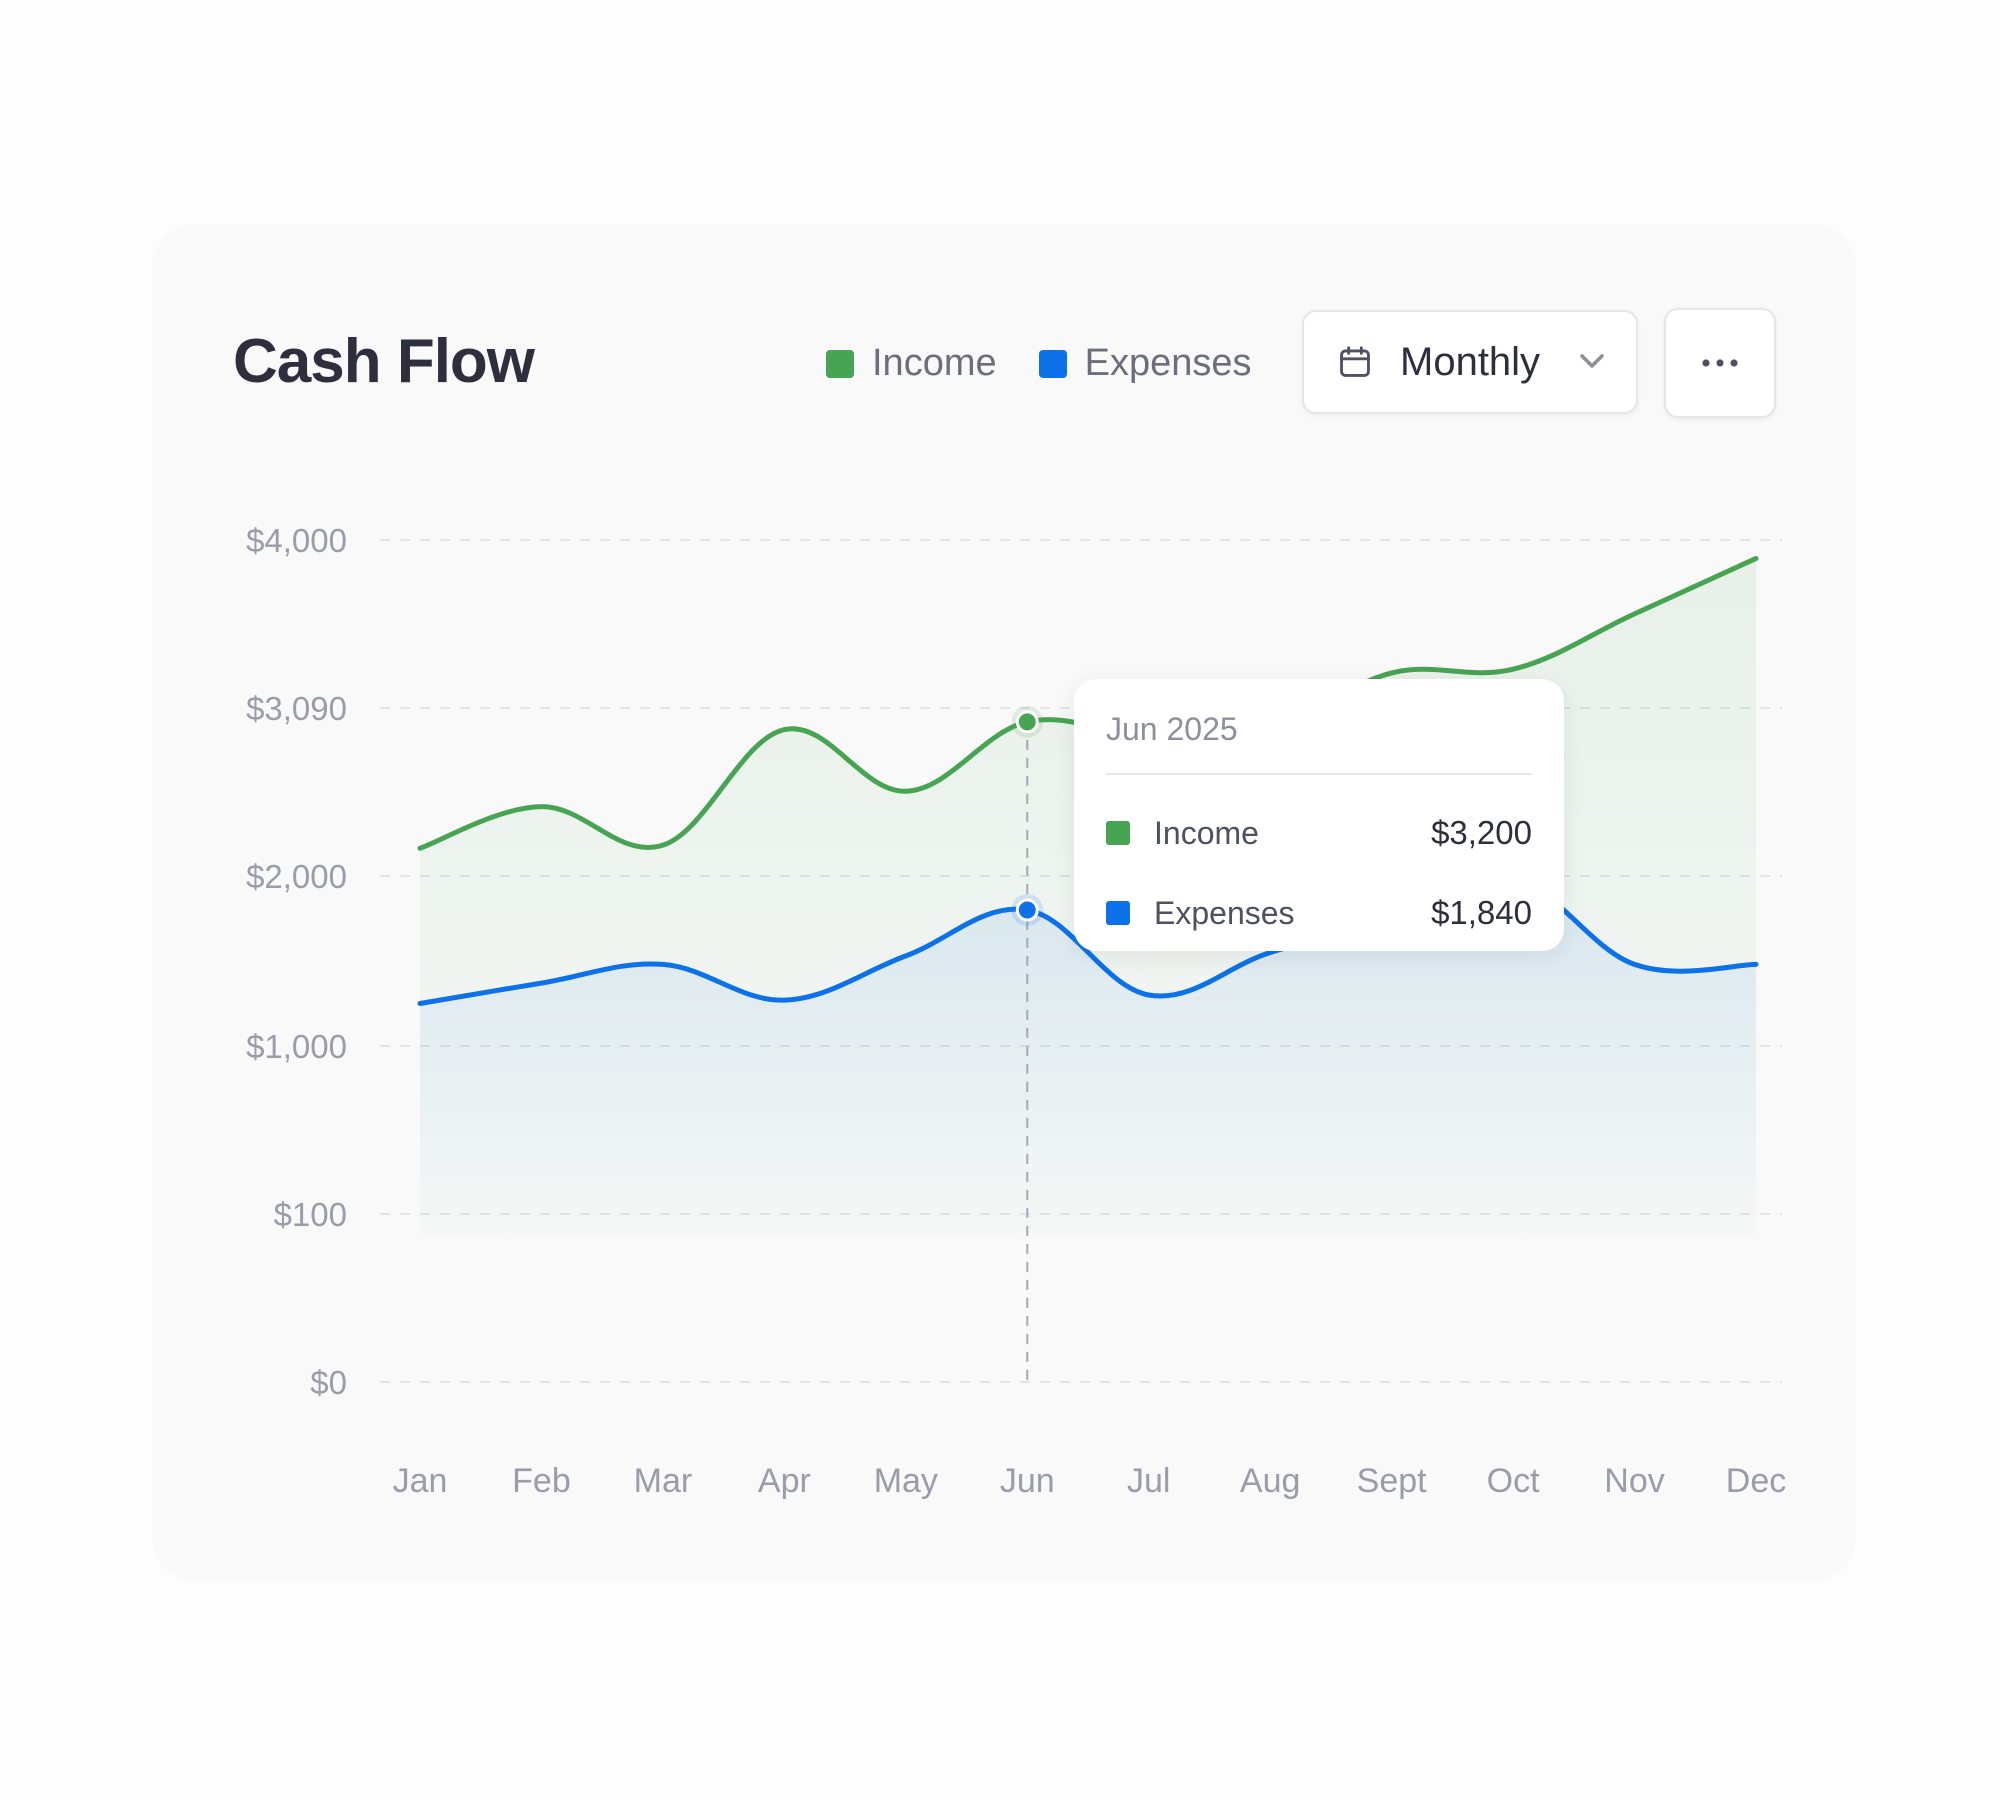 Image resolution: width=2000 pixels, height=1800 pixels. Describe the element at coordinates (1052, 363) in the screenshot. I see `legend-swatch-expenses` at that location.